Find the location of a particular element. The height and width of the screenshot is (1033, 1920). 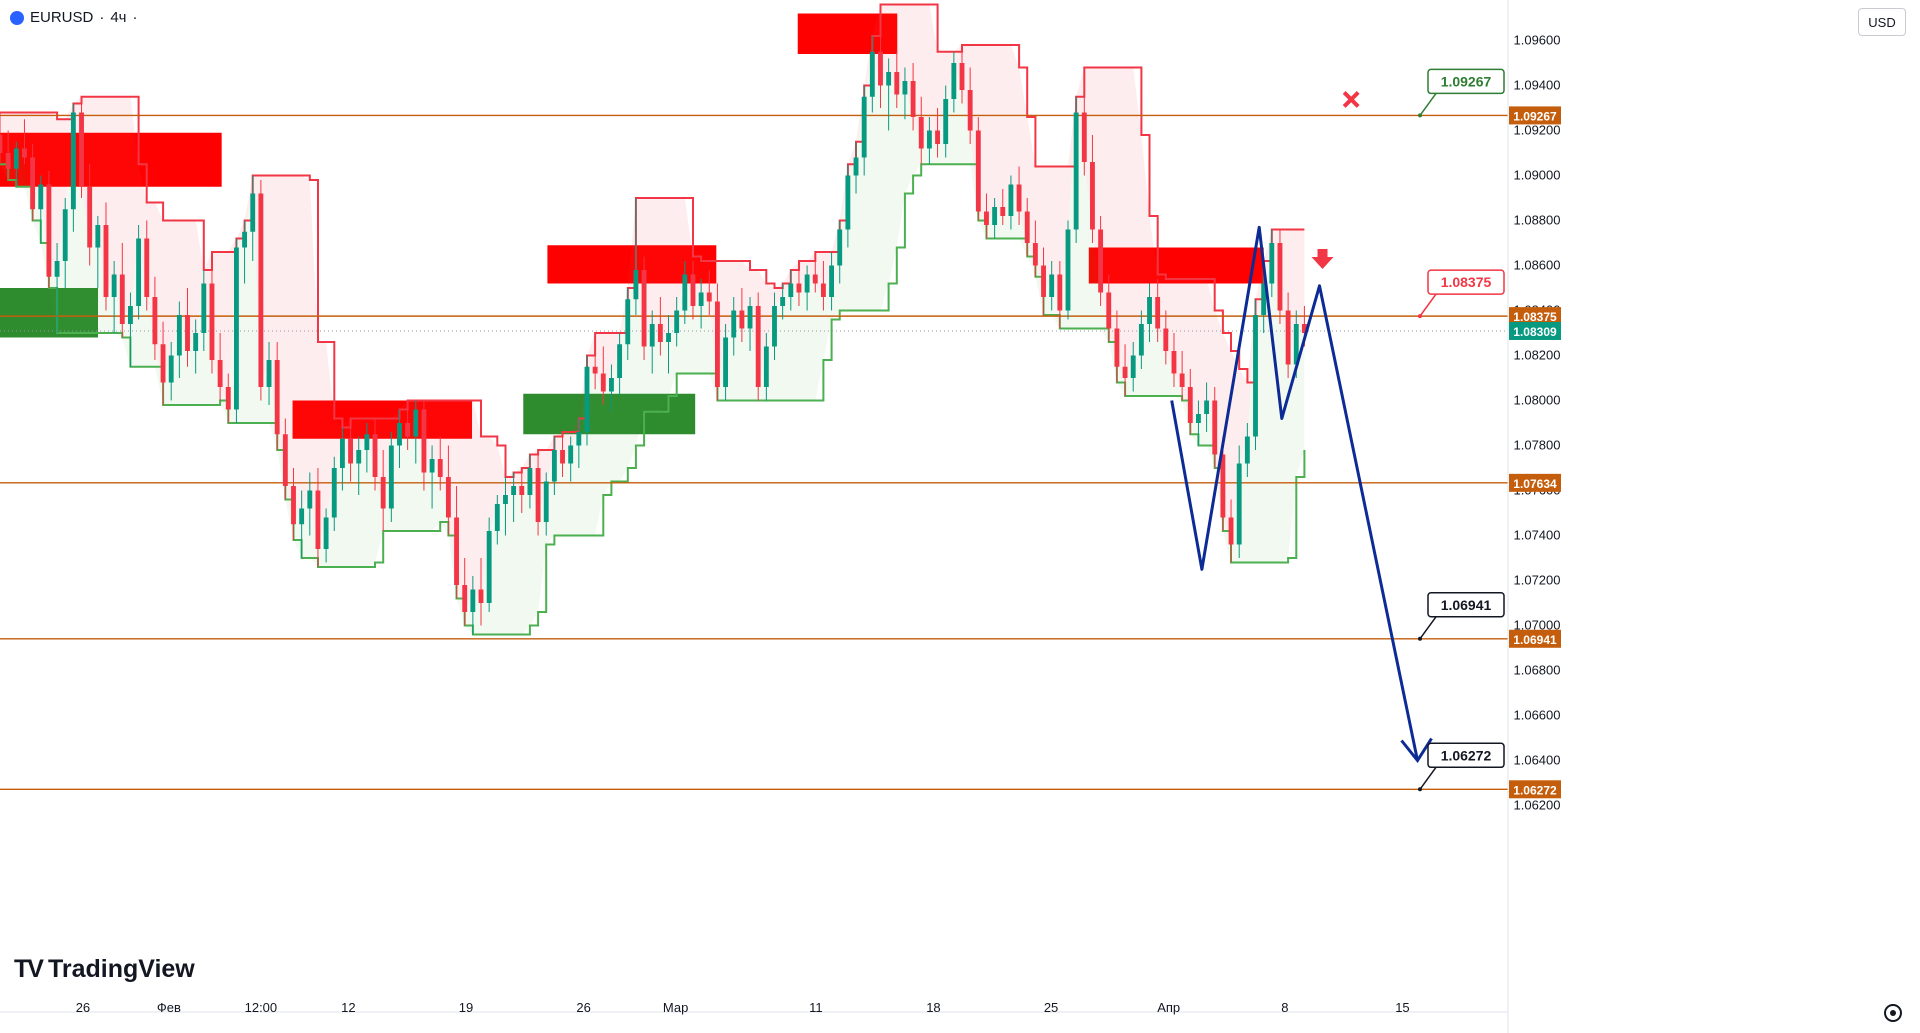

price-tick-label: 1.06800 is located at coordinates (1537, 670).